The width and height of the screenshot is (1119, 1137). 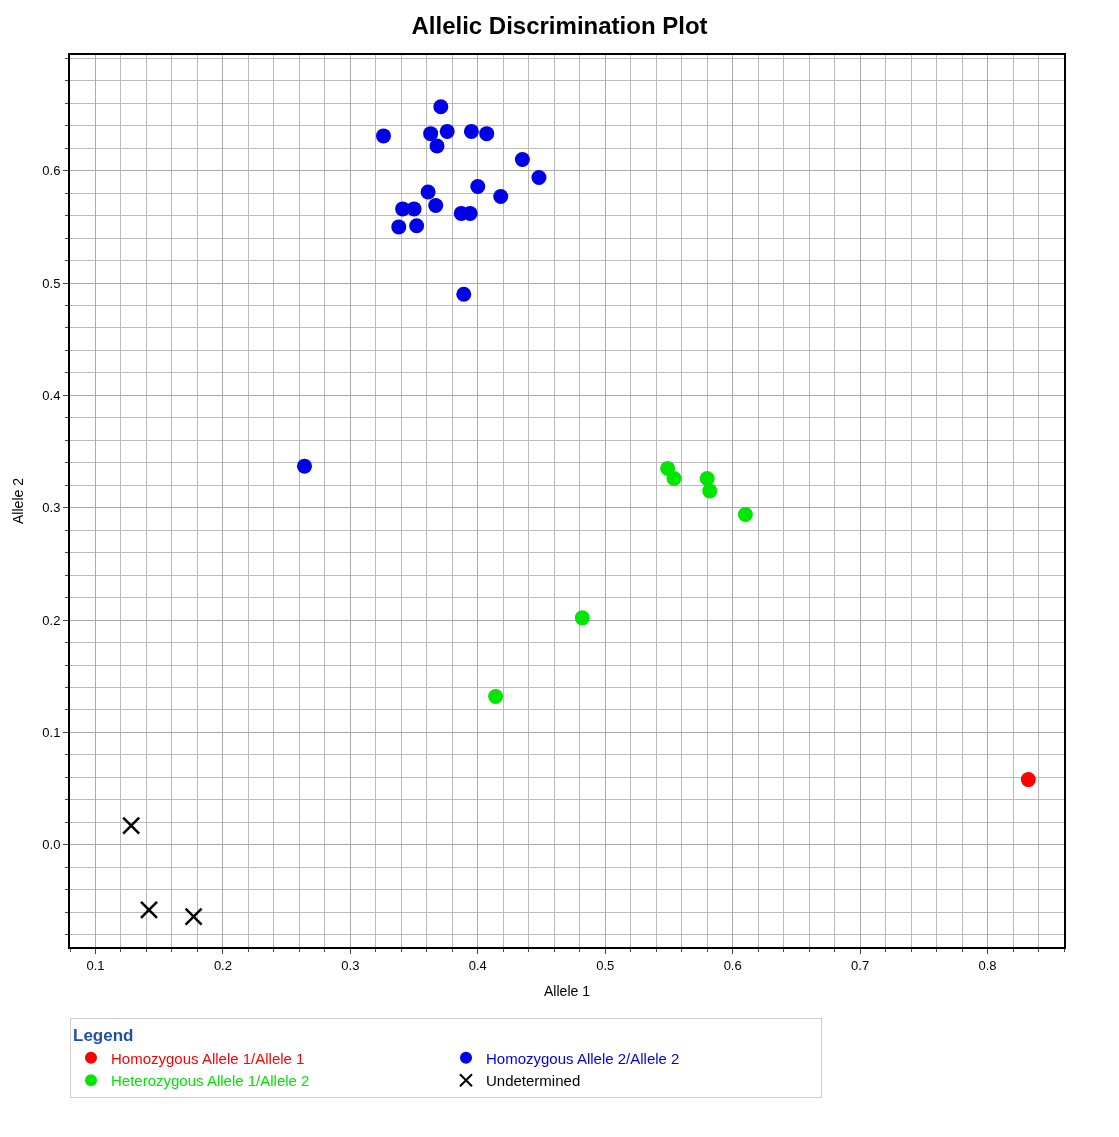 I want to click on y-tick-label: 0.5, so click(x=51, y=283).